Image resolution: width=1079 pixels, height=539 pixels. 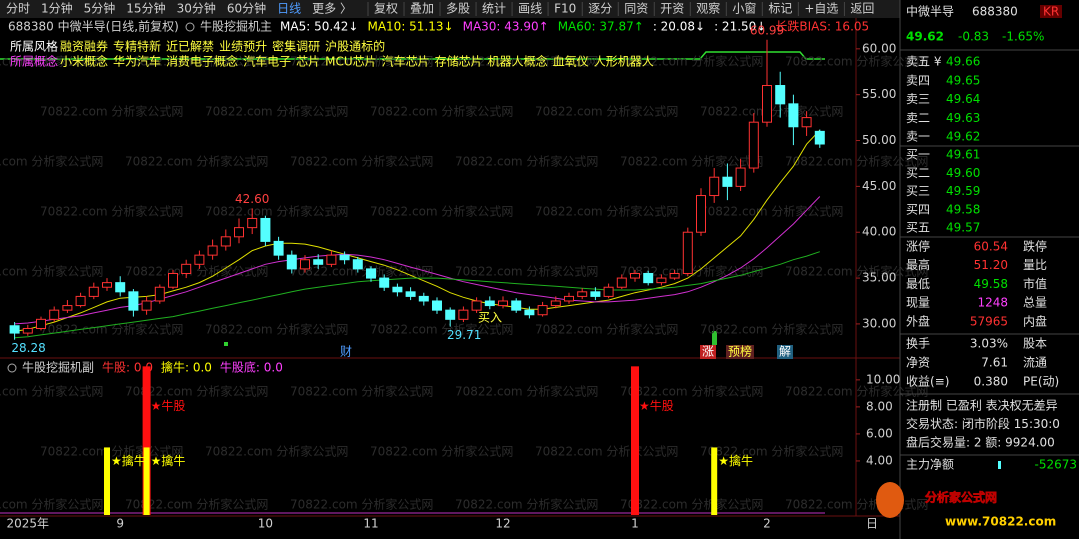 I want to click on annotation-bg, so click(x=740, y=352).